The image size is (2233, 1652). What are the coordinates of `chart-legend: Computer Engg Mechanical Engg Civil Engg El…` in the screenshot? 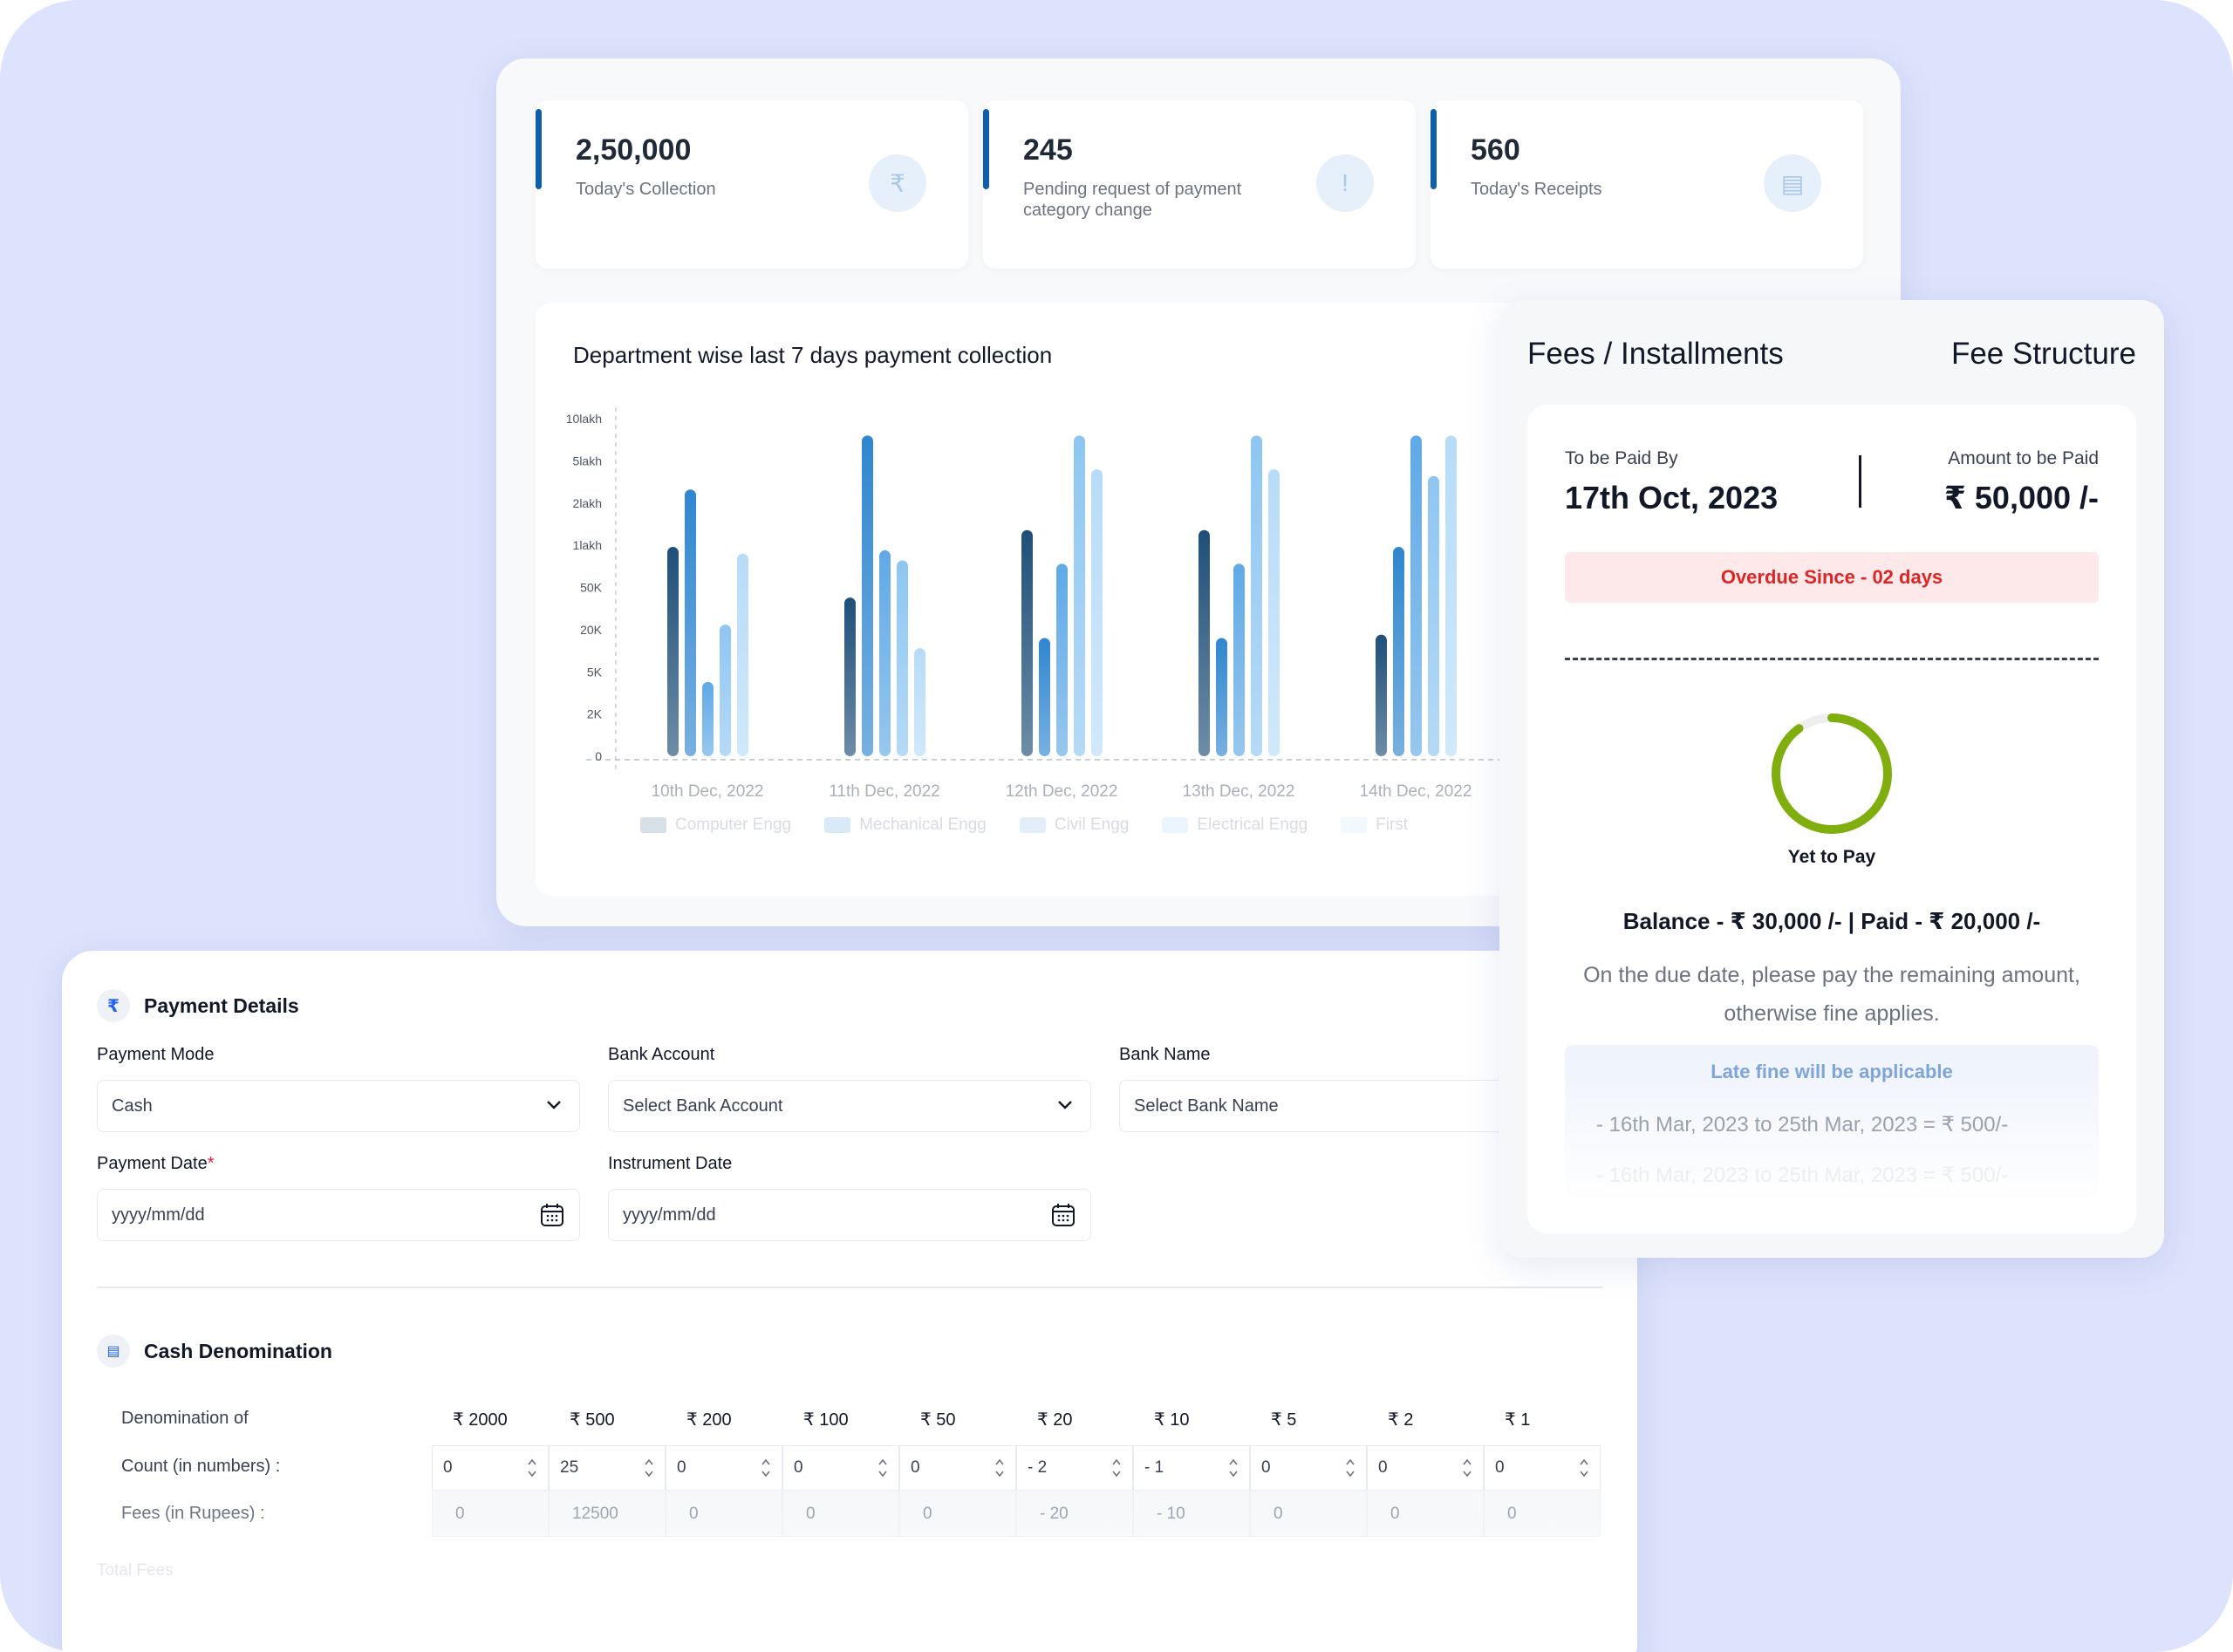 It's located at (1024, 826).